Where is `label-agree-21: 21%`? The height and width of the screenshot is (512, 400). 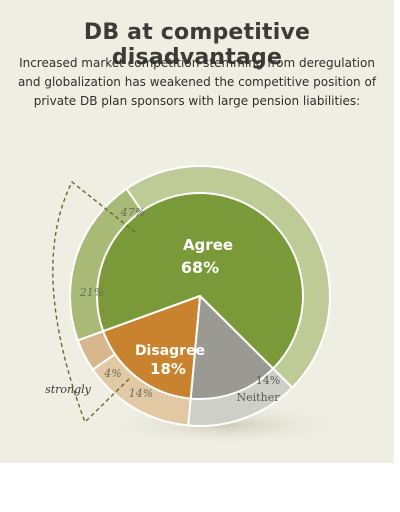 label-agree-21: 21% is located at coordinates (91, 292).